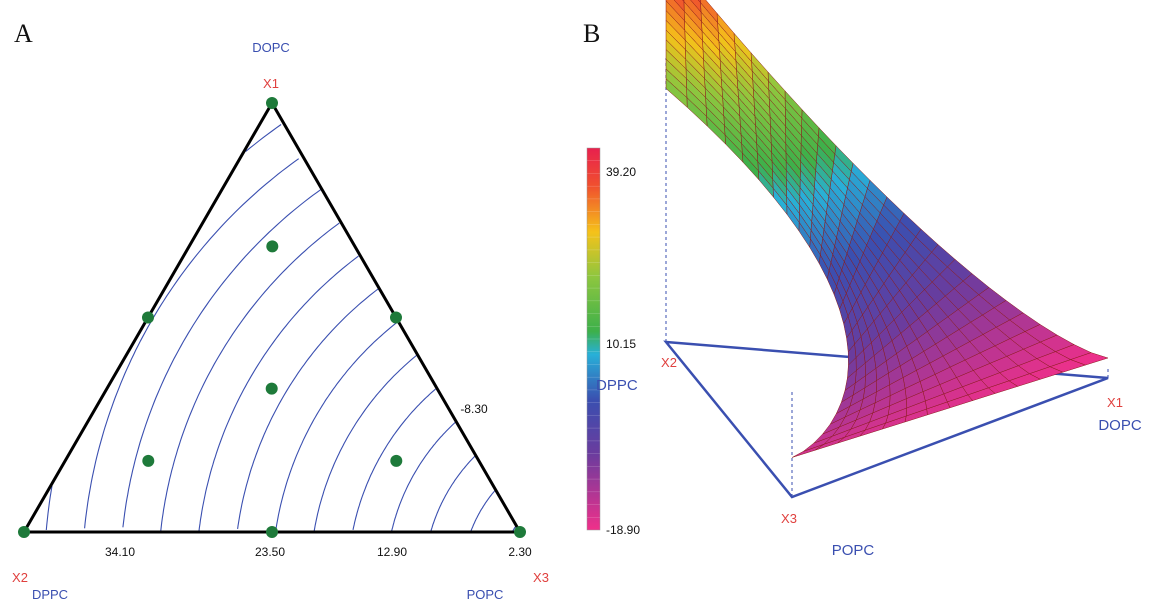 Image resolution: width=1149 pixels, height=604 pixels. What do you see at coordinates (520, 552) in the screenshot?
I see `contour-label-4: 2.30` at bounding box center [520, 552].